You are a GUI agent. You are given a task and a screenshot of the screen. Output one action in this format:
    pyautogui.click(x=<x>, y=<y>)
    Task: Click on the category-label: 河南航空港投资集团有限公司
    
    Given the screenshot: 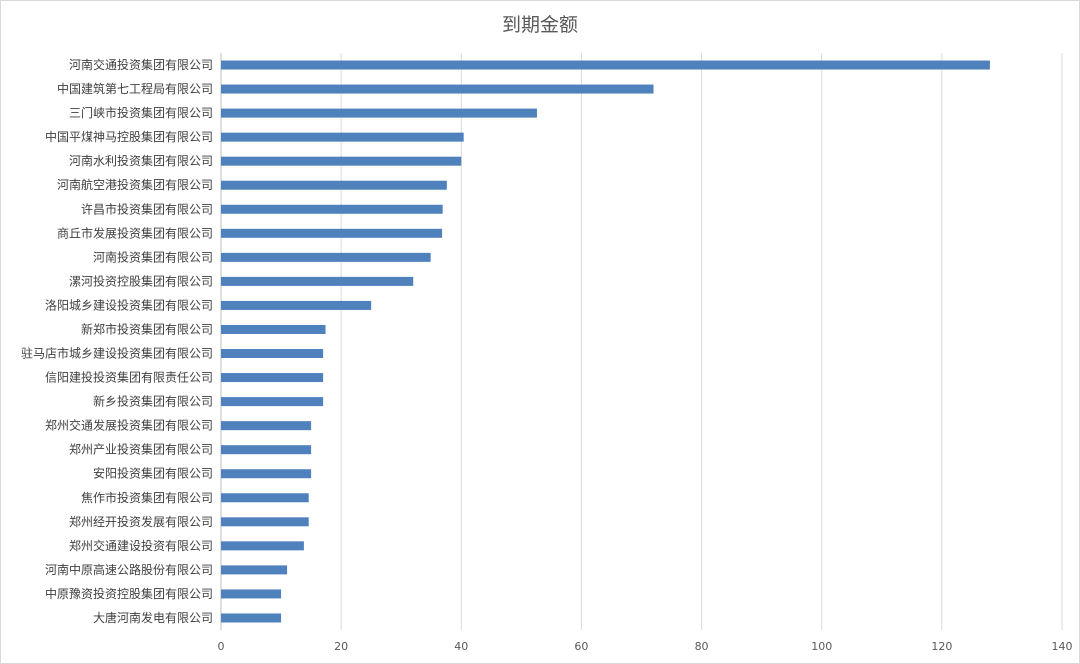 What is the action you would take?
    pyautogui.click(x=135, y=184)
    